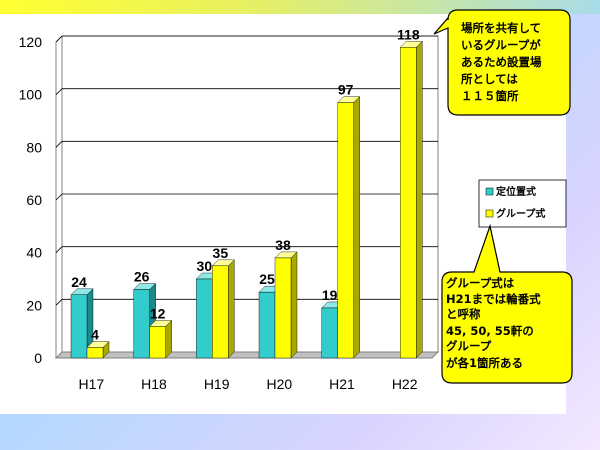 Image resolution: width=600 pixels, height=450 pixels. I want to click on y-tick-label: 120, so click(31, 42).